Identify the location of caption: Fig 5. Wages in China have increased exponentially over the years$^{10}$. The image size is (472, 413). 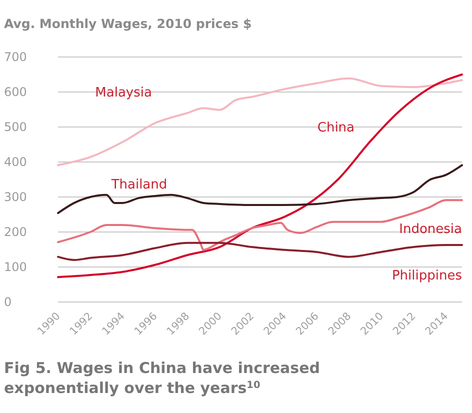
(162, 378).